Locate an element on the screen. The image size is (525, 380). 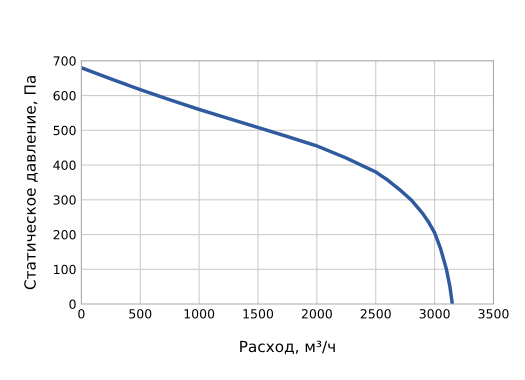
x-tick-label: 2000 is located at coordinates (317, 314).